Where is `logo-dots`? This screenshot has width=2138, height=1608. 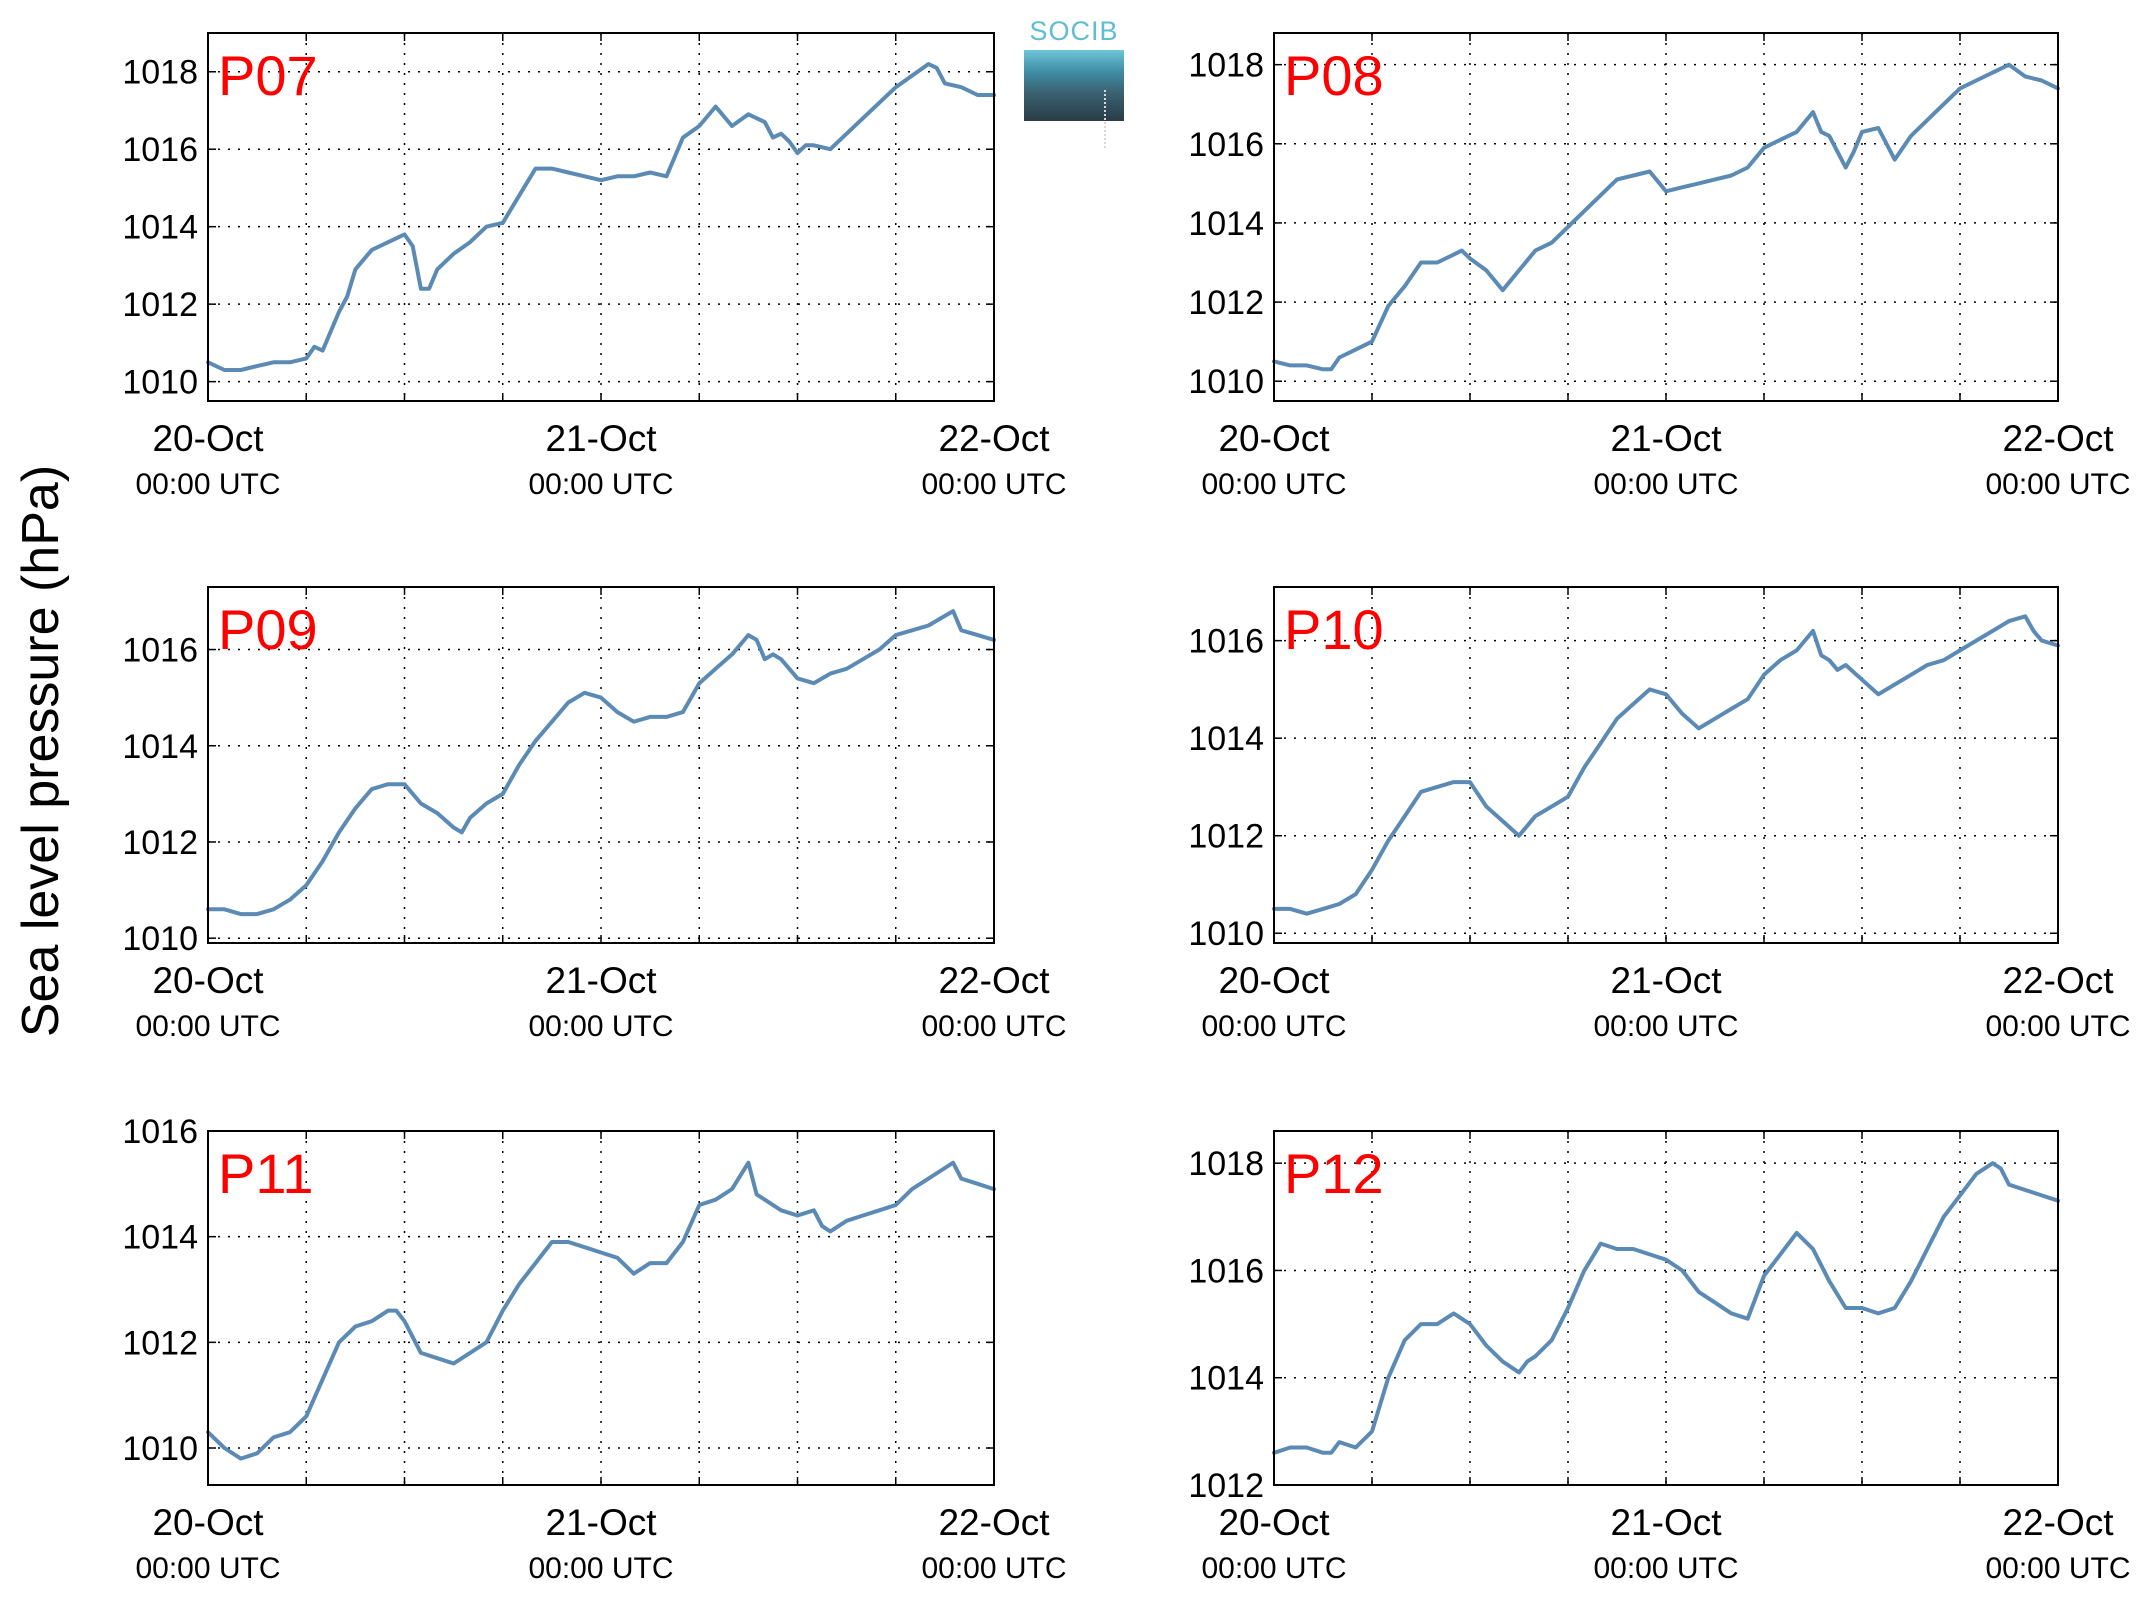
logo-dots is located at coordinates (1105, 119).